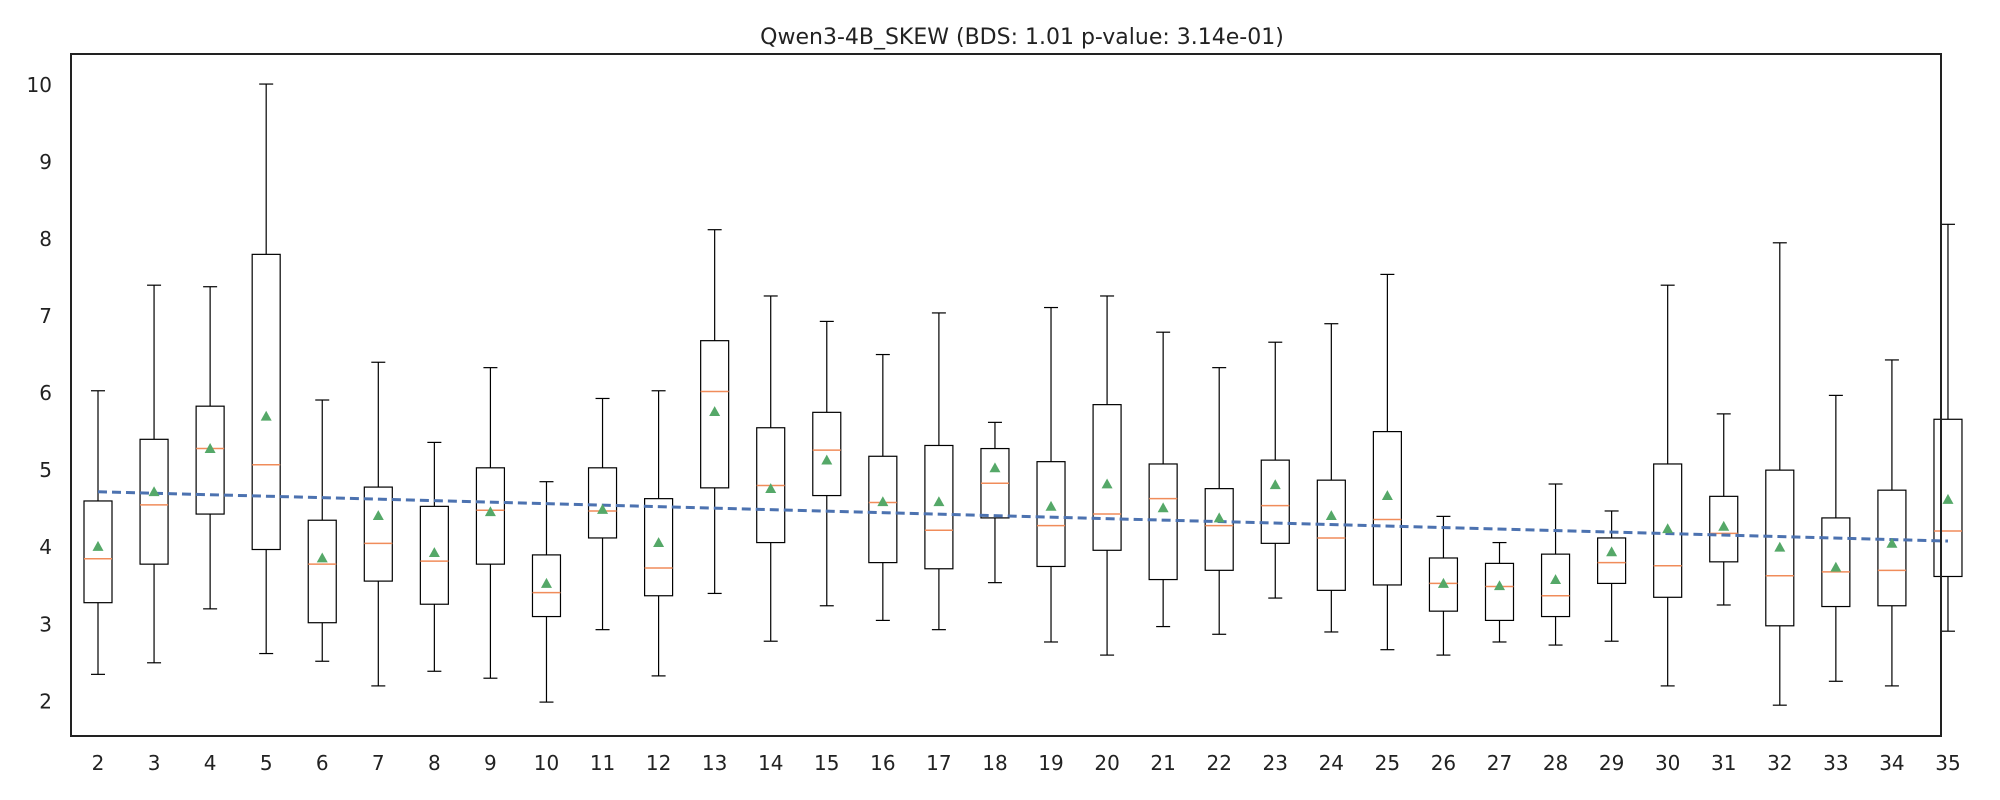 The height and width of the screenshot is (800, 2000). I want to click on x-tick-label: 35, so click(1947, 763).